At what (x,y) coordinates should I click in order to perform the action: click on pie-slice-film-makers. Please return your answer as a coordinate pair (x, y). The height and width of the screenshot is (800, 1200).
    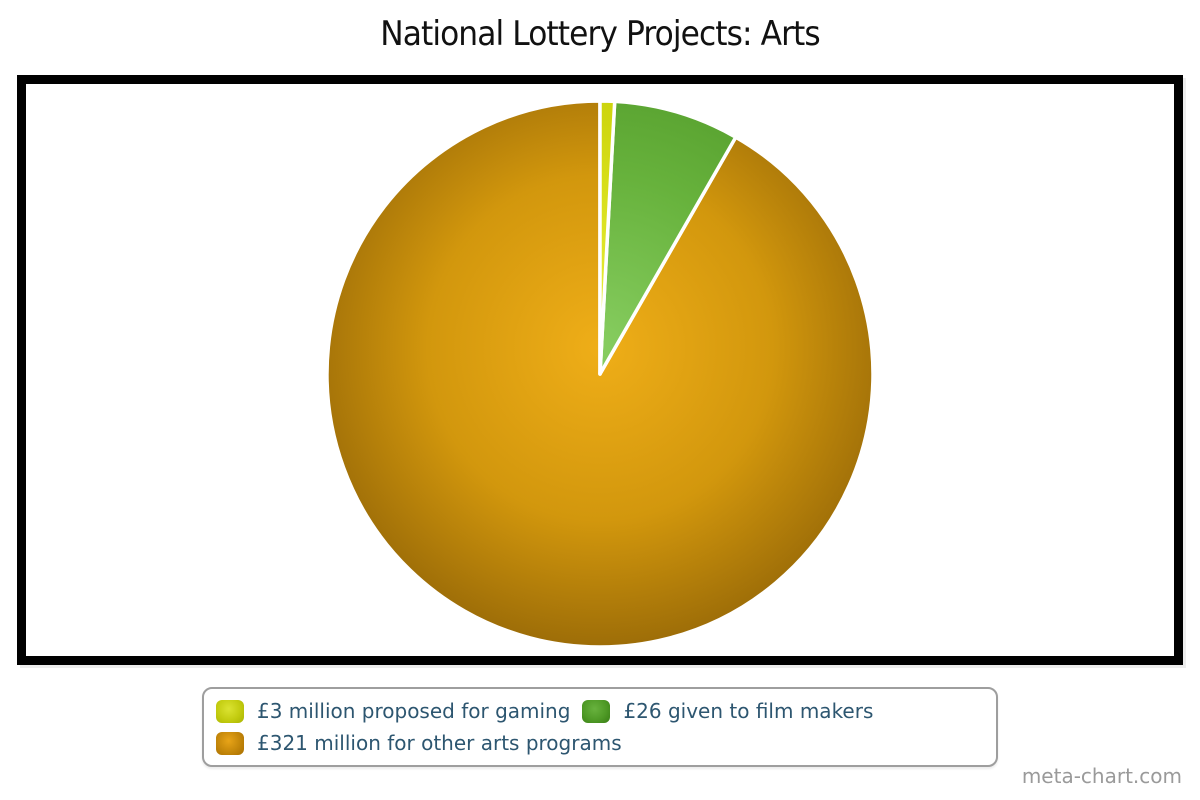
    Looking at the image, I should click on (668, 237).